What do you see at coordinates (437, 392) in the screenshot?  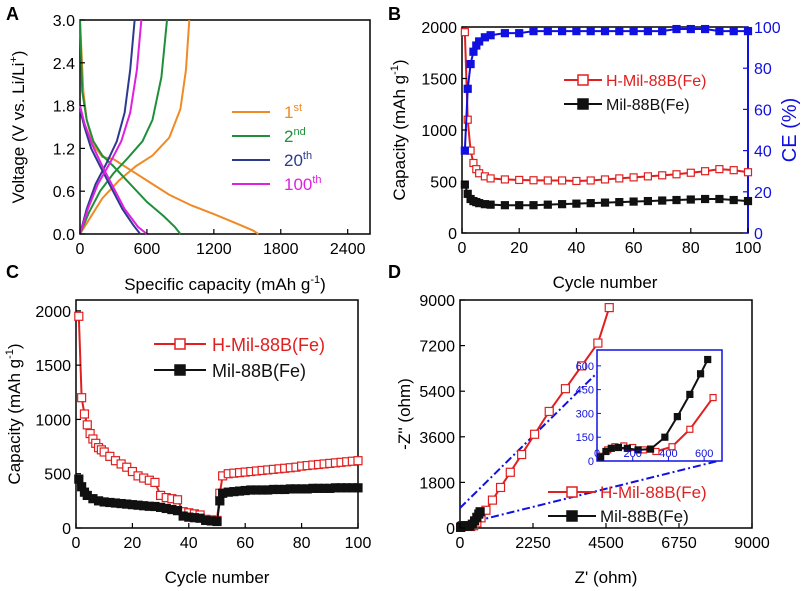 I see `y-tick-label-d-3: 5400` at bounding box center [437, 392].